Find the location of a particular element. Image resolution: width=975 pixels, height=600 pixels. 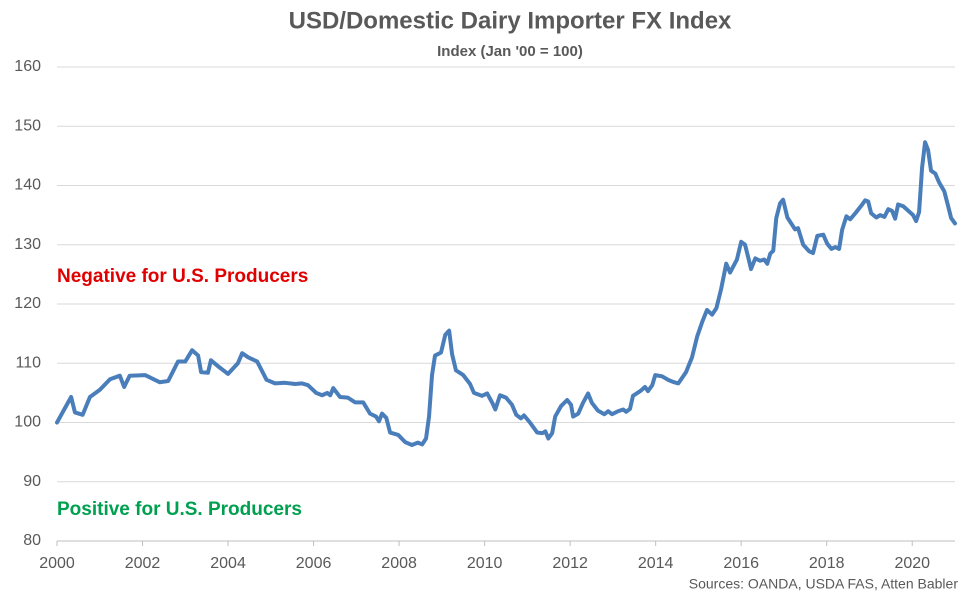

x-tick-label: 2018 is located at coordinates (827, 563).